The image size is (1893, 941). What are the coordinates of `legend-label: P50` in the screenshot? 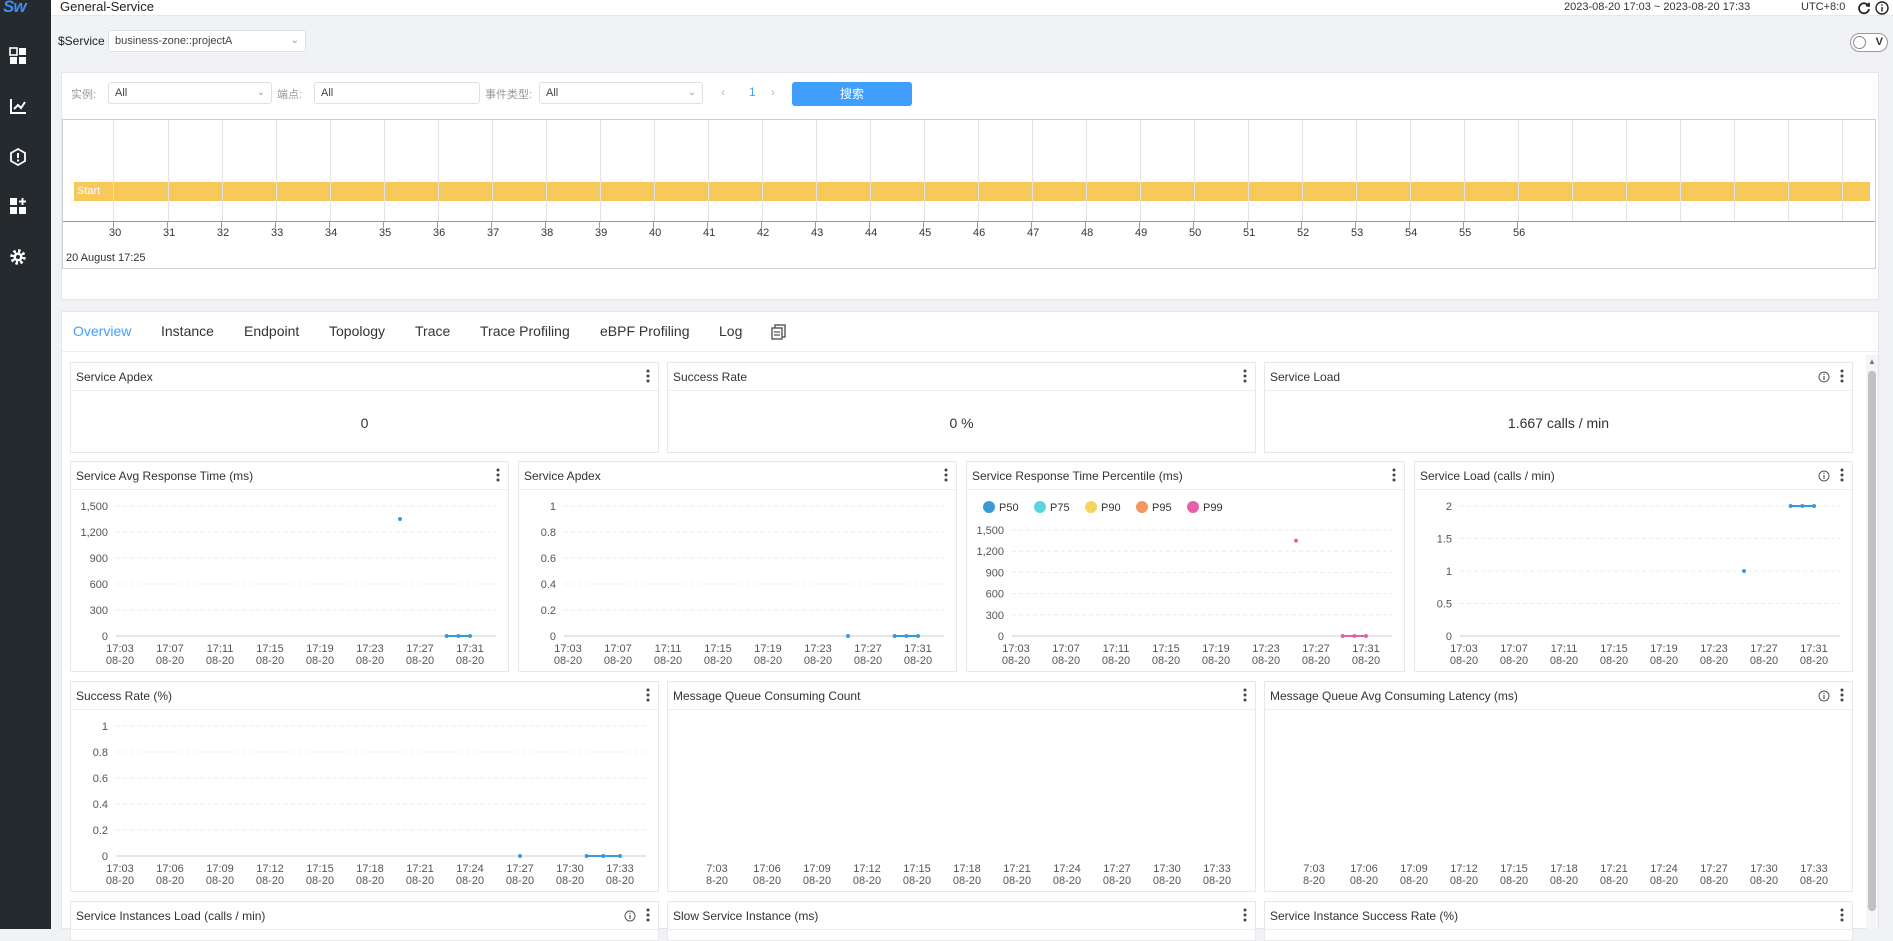 It's located at (1009, 508).